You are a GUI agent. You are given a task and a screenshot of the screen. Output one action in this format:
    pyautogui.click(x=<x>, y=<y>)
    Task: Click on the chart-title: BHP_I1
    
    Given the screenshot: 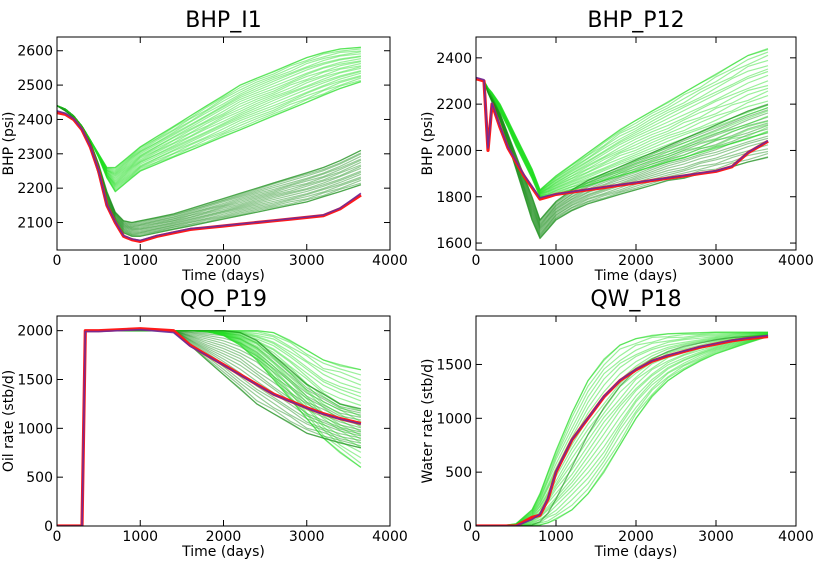 What is the action you would take?
    pyautogui.click(x=223, y=20)
    